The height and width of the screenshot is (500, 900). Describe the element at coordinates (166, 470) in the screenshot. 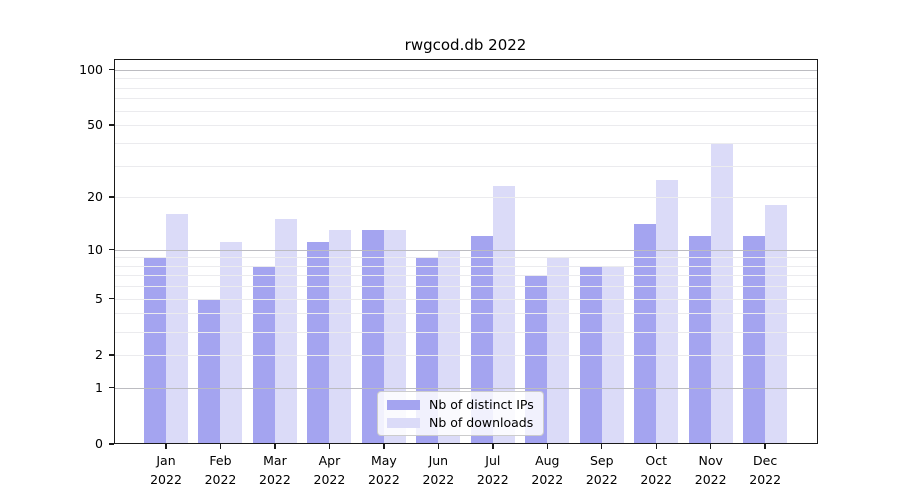

I see `x-tick-label: Jan 2022` at that location.